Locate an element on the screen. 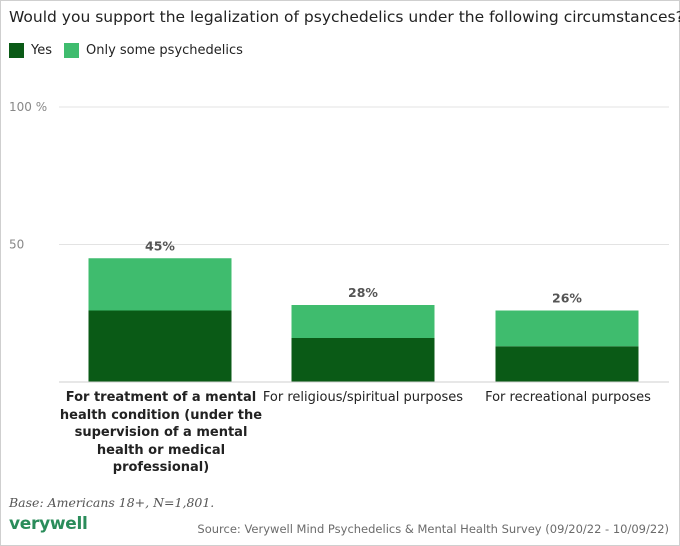 This screenshot has width=680, height=546. legend-label-yes: Yes is located at coordinates (41, 50).